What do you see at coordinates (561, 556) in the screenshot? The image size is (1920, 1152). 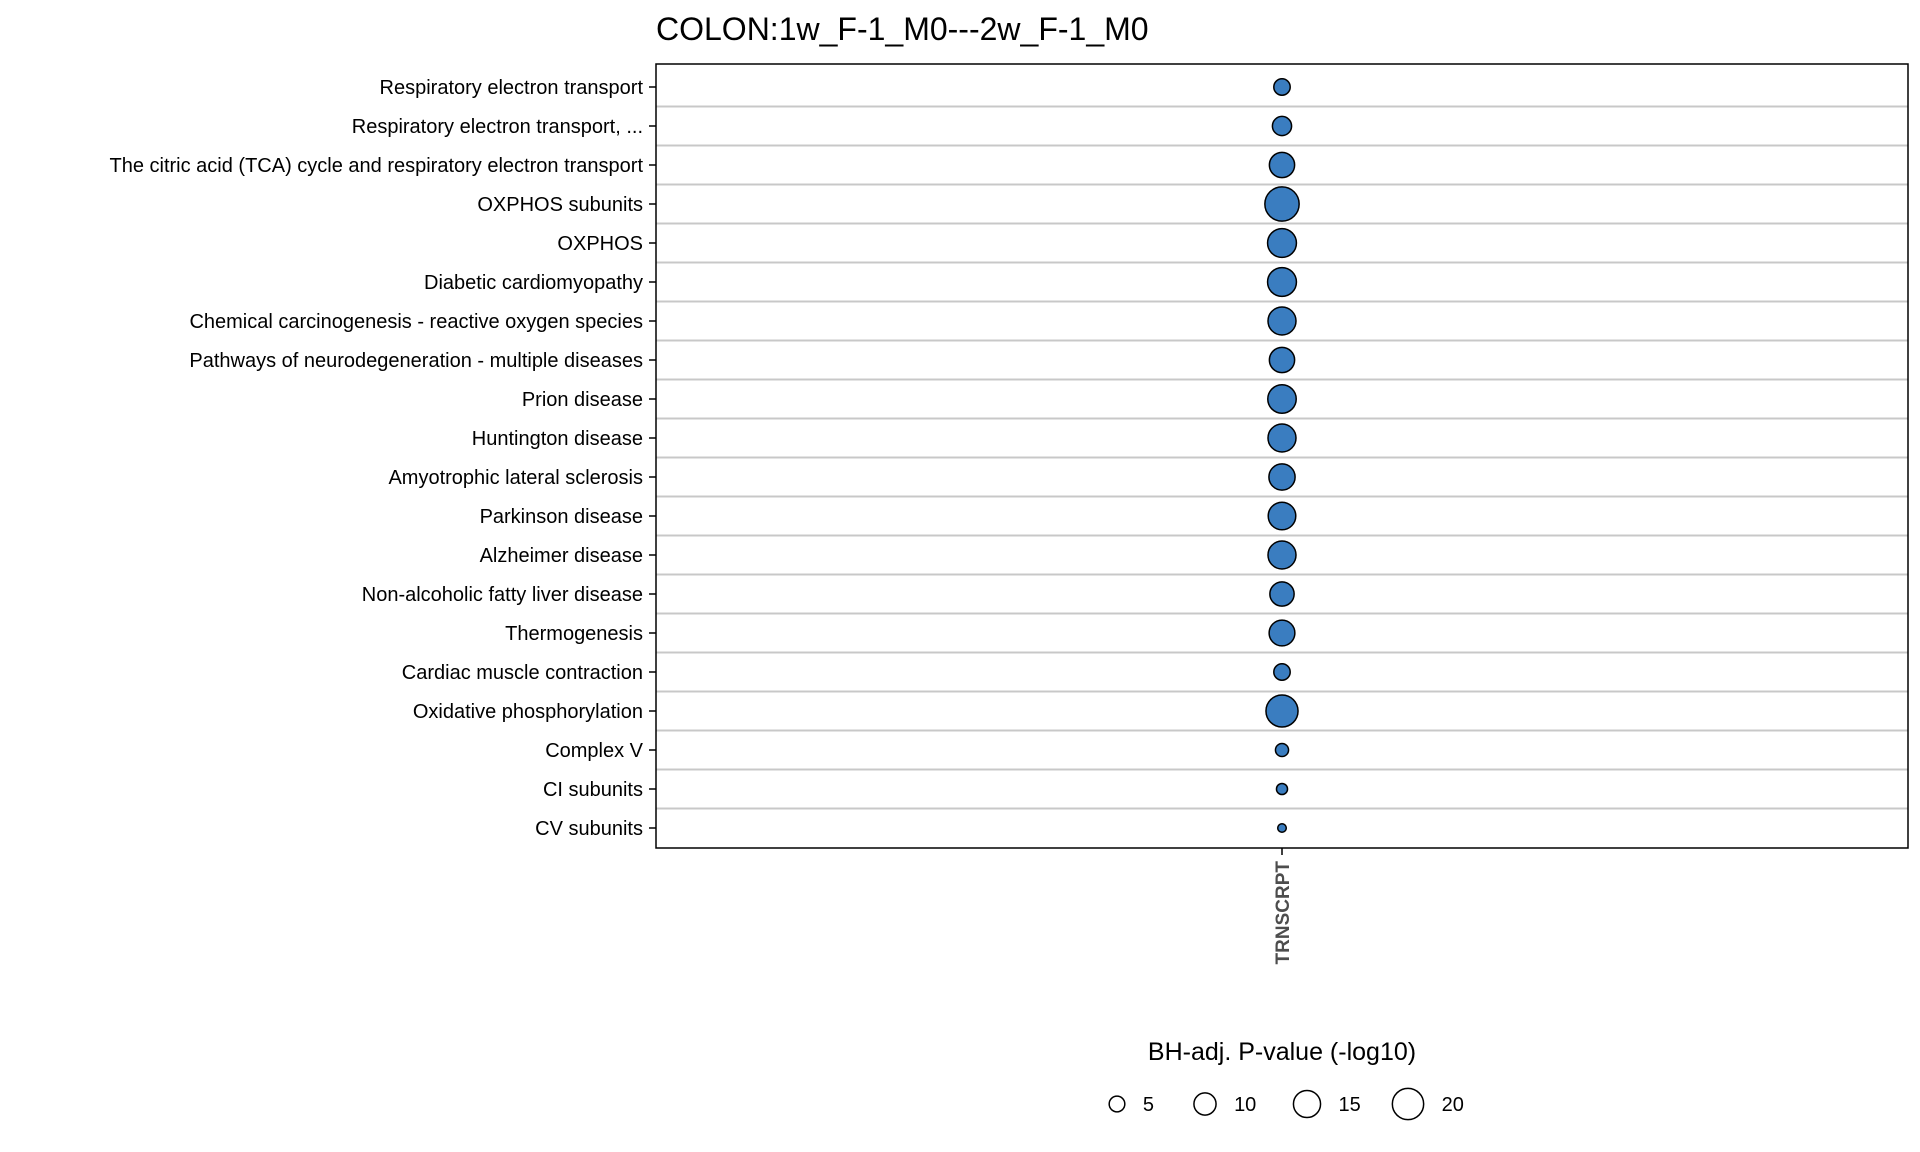 I see `y-tick-label: Alzheimer disease` at bounding box center [561, 556].